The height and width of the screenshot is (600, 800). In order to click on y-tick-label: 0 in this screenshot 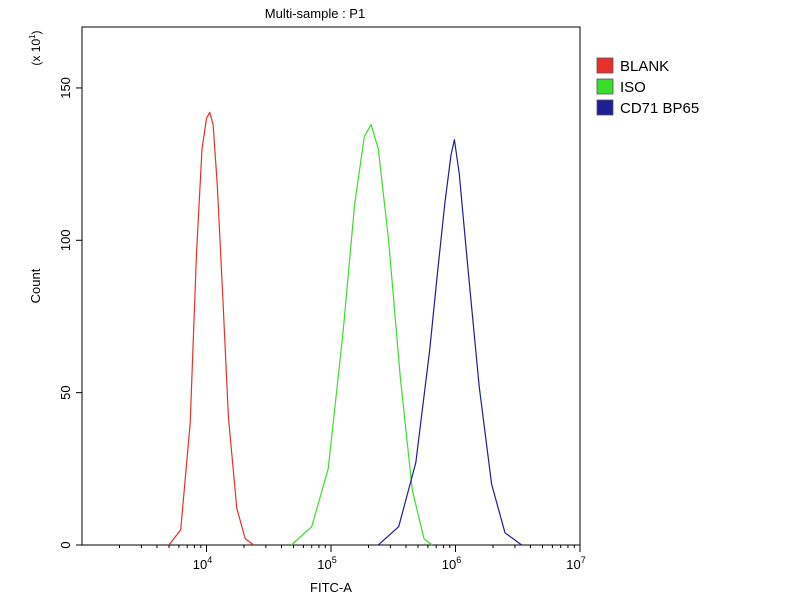, I will do `click(65, 544)`.